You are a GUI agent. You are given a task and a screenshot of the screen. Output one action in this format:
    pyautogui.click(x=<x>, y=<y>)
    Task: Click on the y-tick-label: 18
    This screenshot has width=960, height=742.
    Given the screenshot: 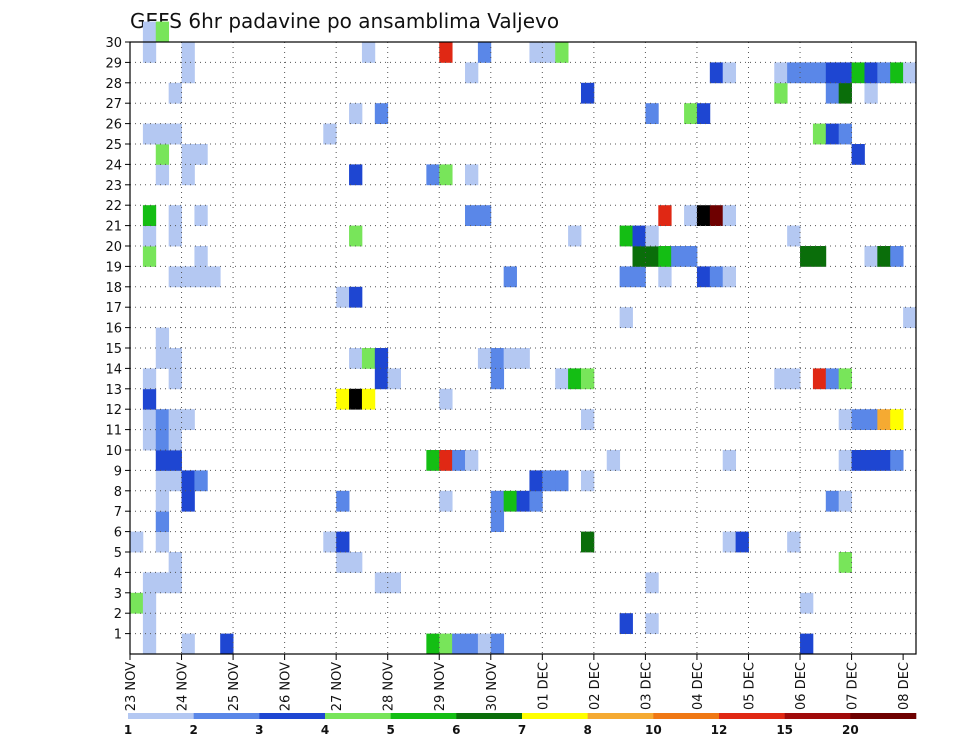 What is the action you would take?
    pyautogui.click(x=113, y=288)
    